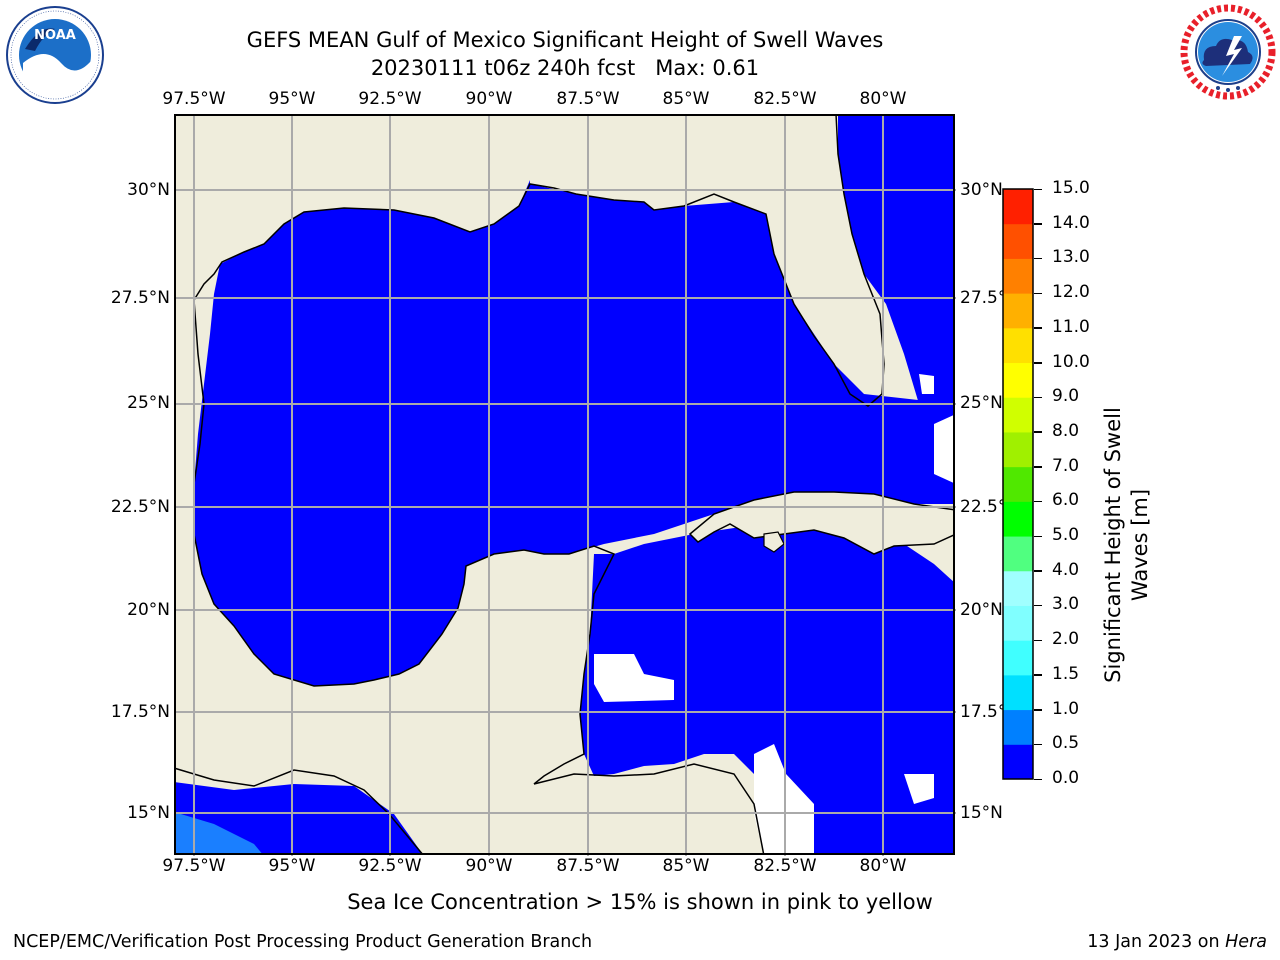 The image size is (1280, 960). What do you see at coordinates (1066, 673) in the screenshot?
I see `colorbar-tick-label: 1.5` at bounding box center [1066, 673].